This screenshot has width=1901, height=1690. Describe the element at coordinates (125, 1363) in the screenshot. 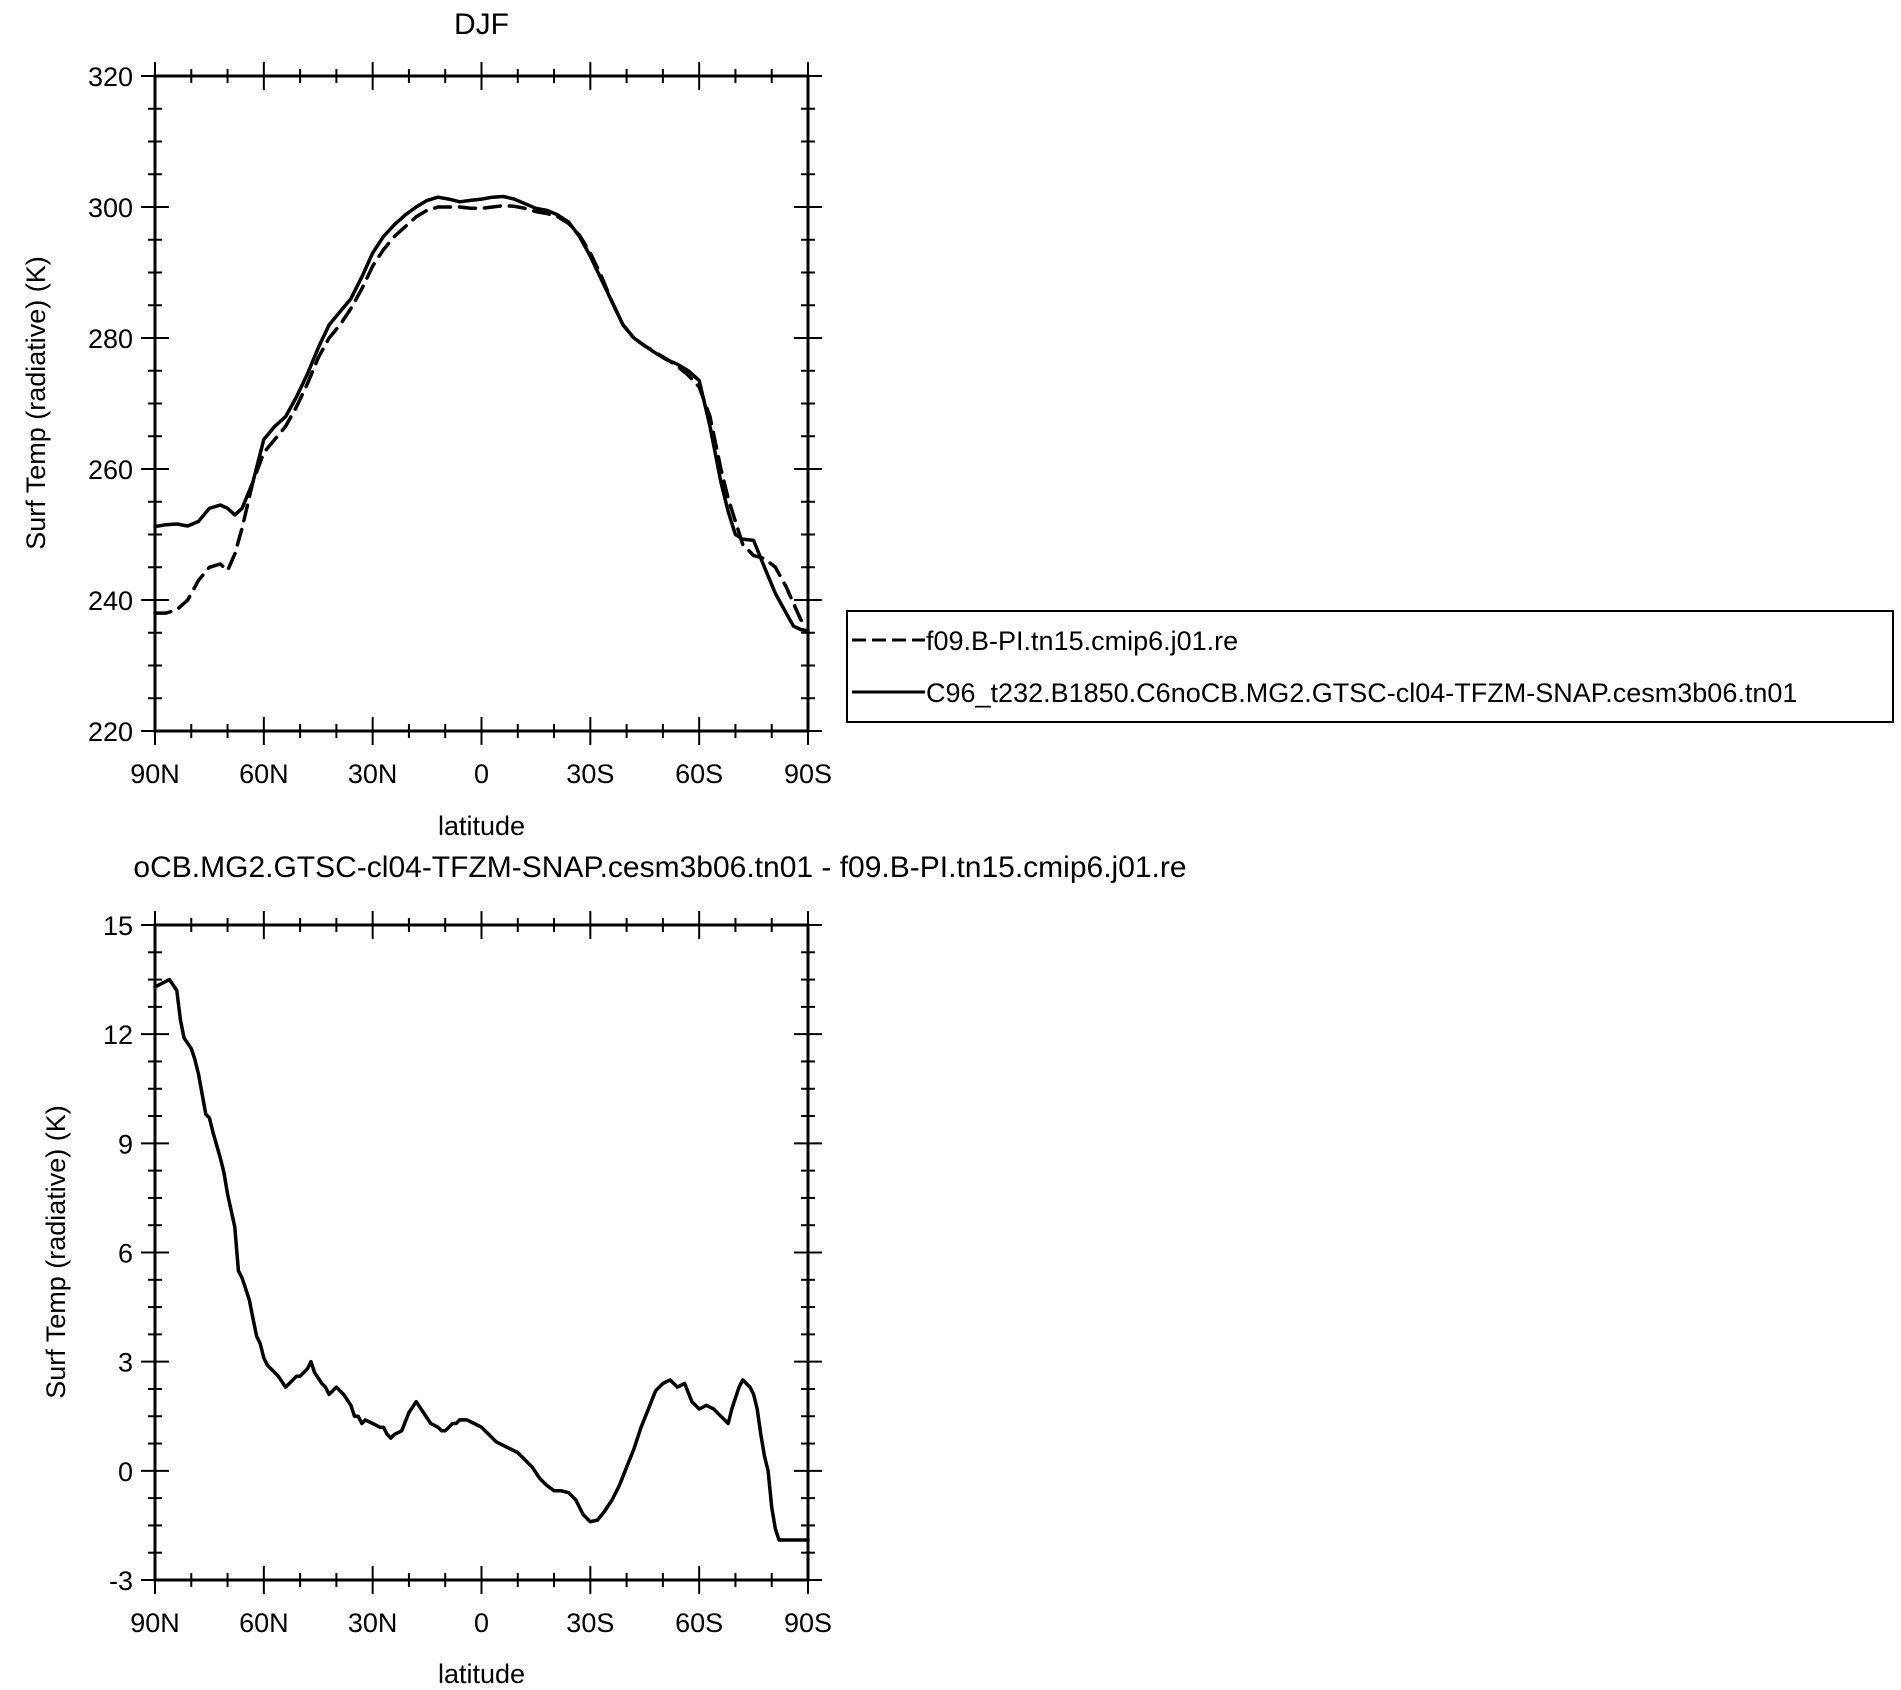

I see `y-tick-label: 3` at that location.